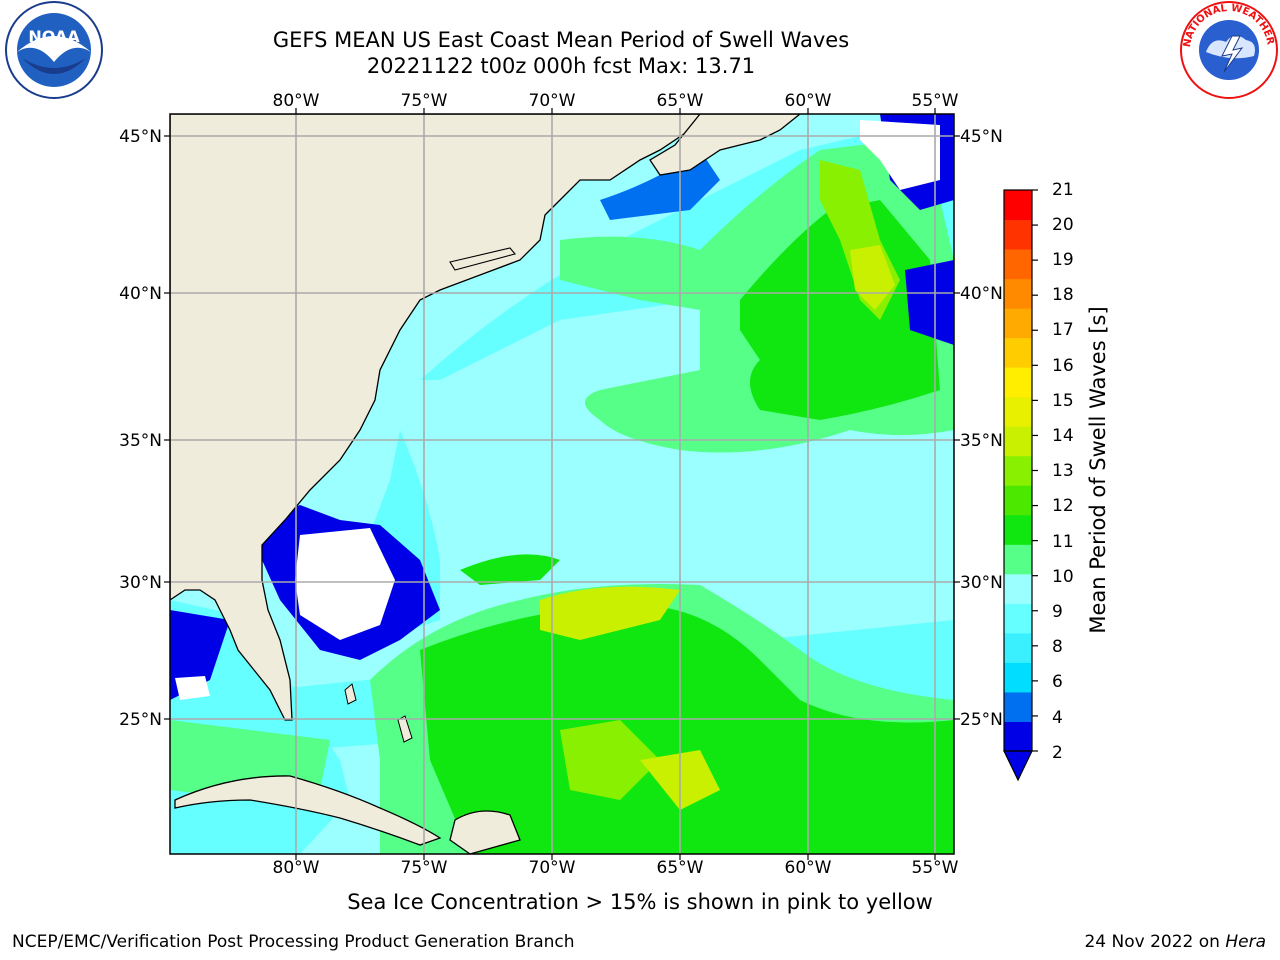  What do you see at coordinates (935, 868) in the screenshot?
I see `lon-label-bottom: 55°W` at bounding box center [935, 868].